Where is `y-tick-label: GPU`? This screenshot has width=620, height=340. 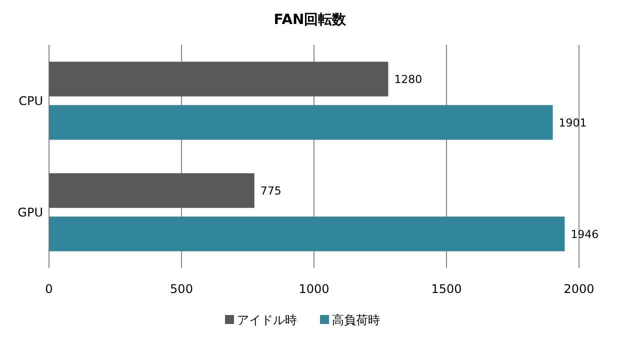 y-tick-label: GPU is located at coordinates (30, 212).